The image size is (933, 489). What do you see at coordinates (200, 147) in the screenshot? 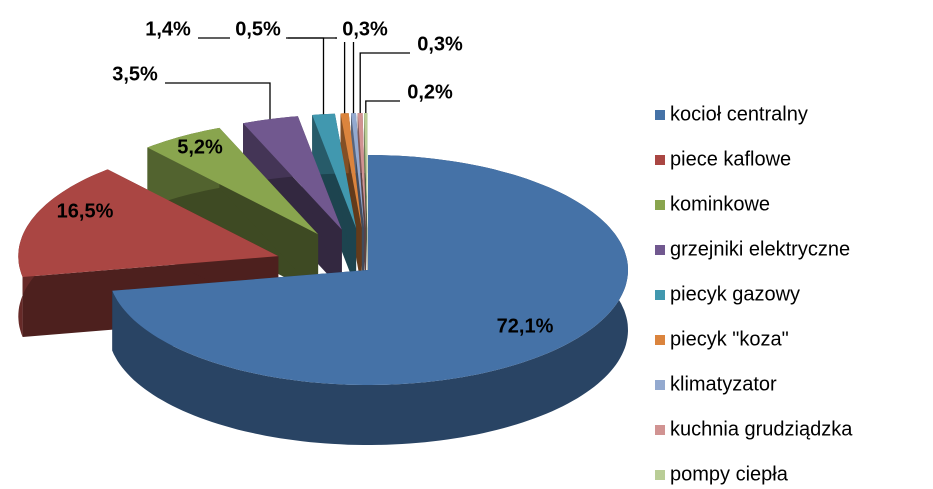
I see `data-label: 5,2%` at bounding box center [200, 147].